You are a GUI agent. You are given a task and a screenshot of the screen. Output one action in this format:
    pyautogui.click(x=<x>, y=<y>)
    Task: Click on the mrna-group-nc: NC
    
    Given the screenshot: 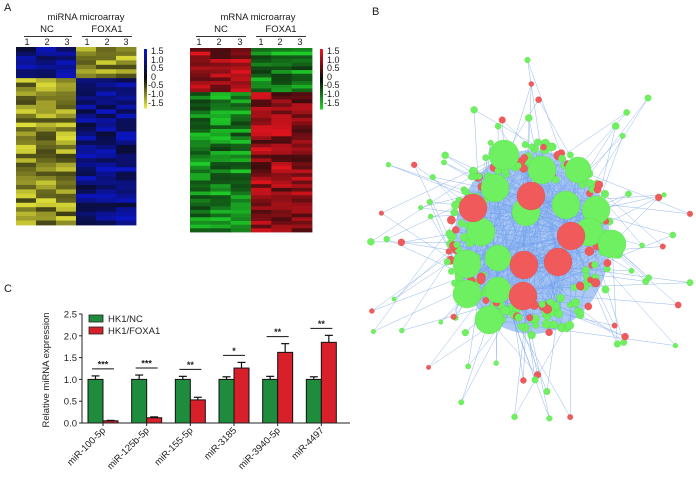 What is the action you would take?
    pyautogui.click(x=221, y=29)
    